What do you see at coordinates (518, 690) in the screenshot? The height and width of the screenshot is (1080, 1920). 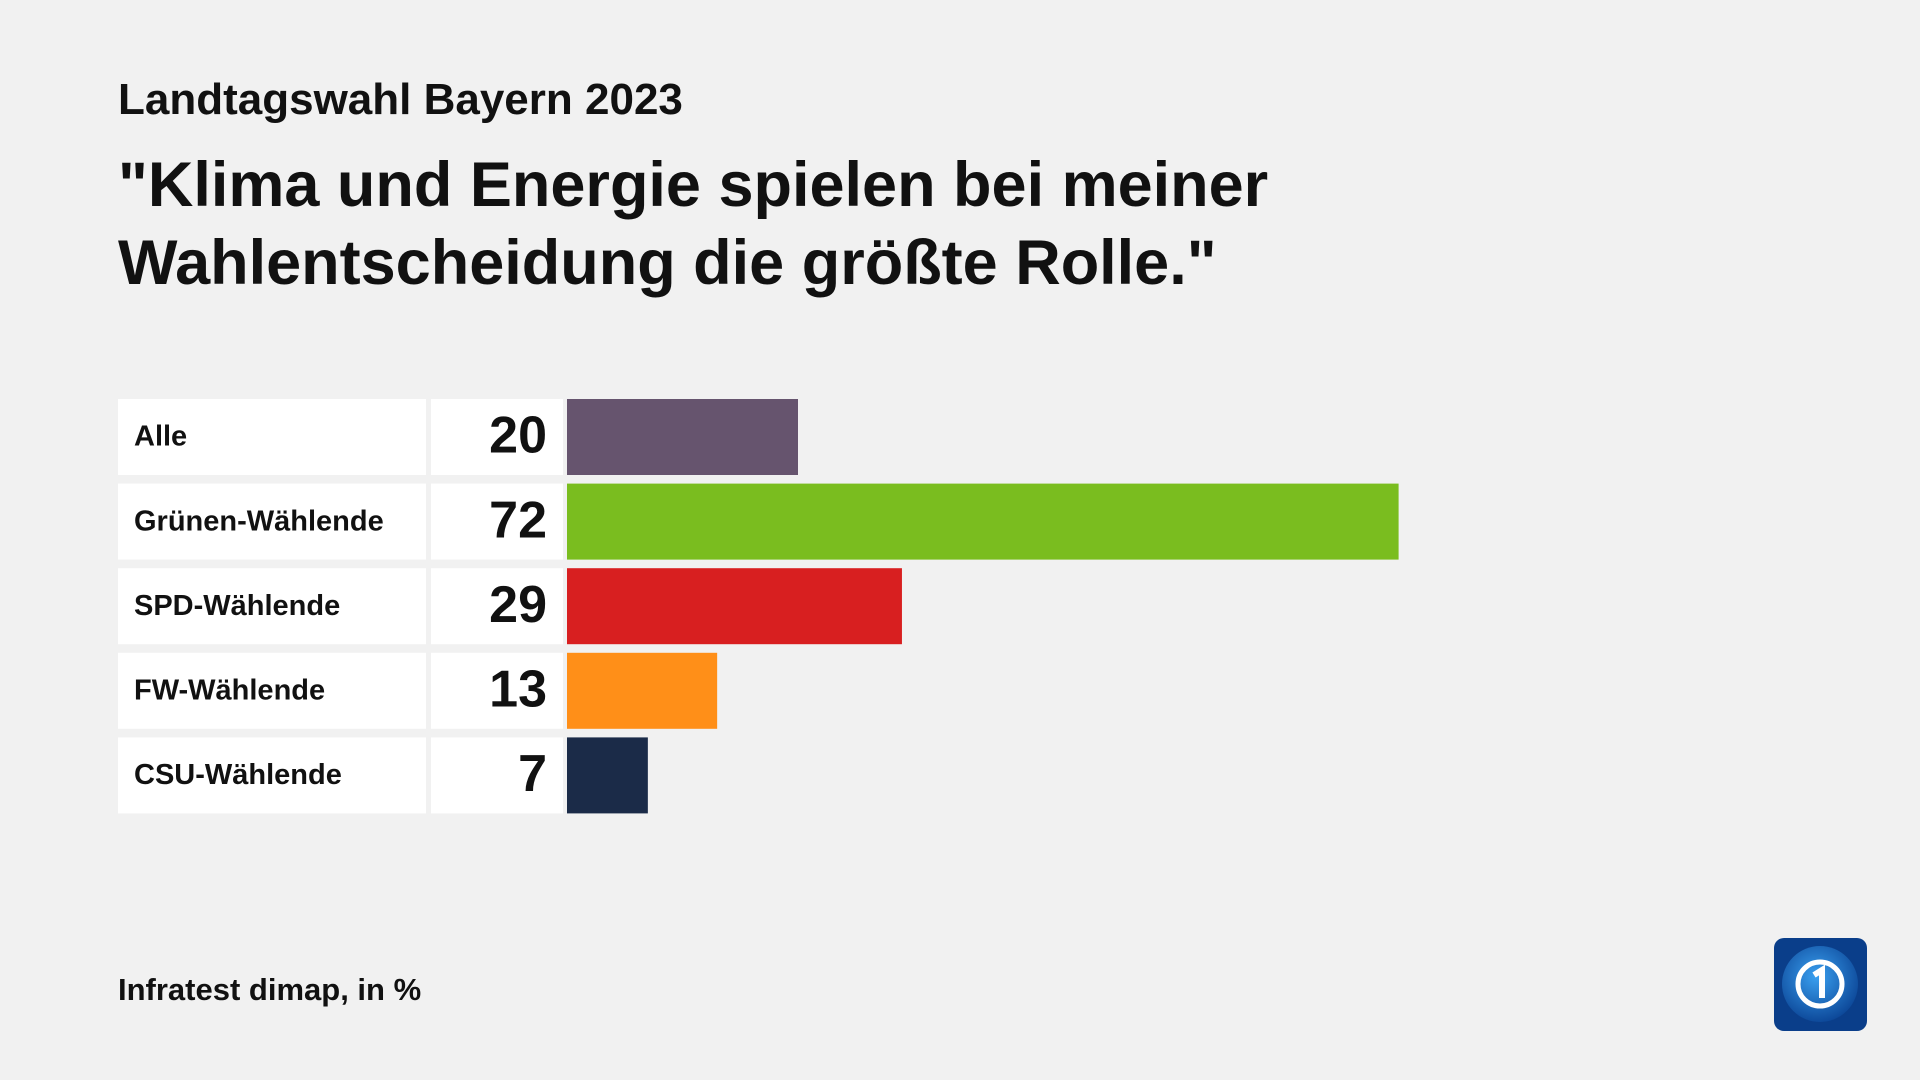 I see `value-label: 13` at bounding box center [518, 690].